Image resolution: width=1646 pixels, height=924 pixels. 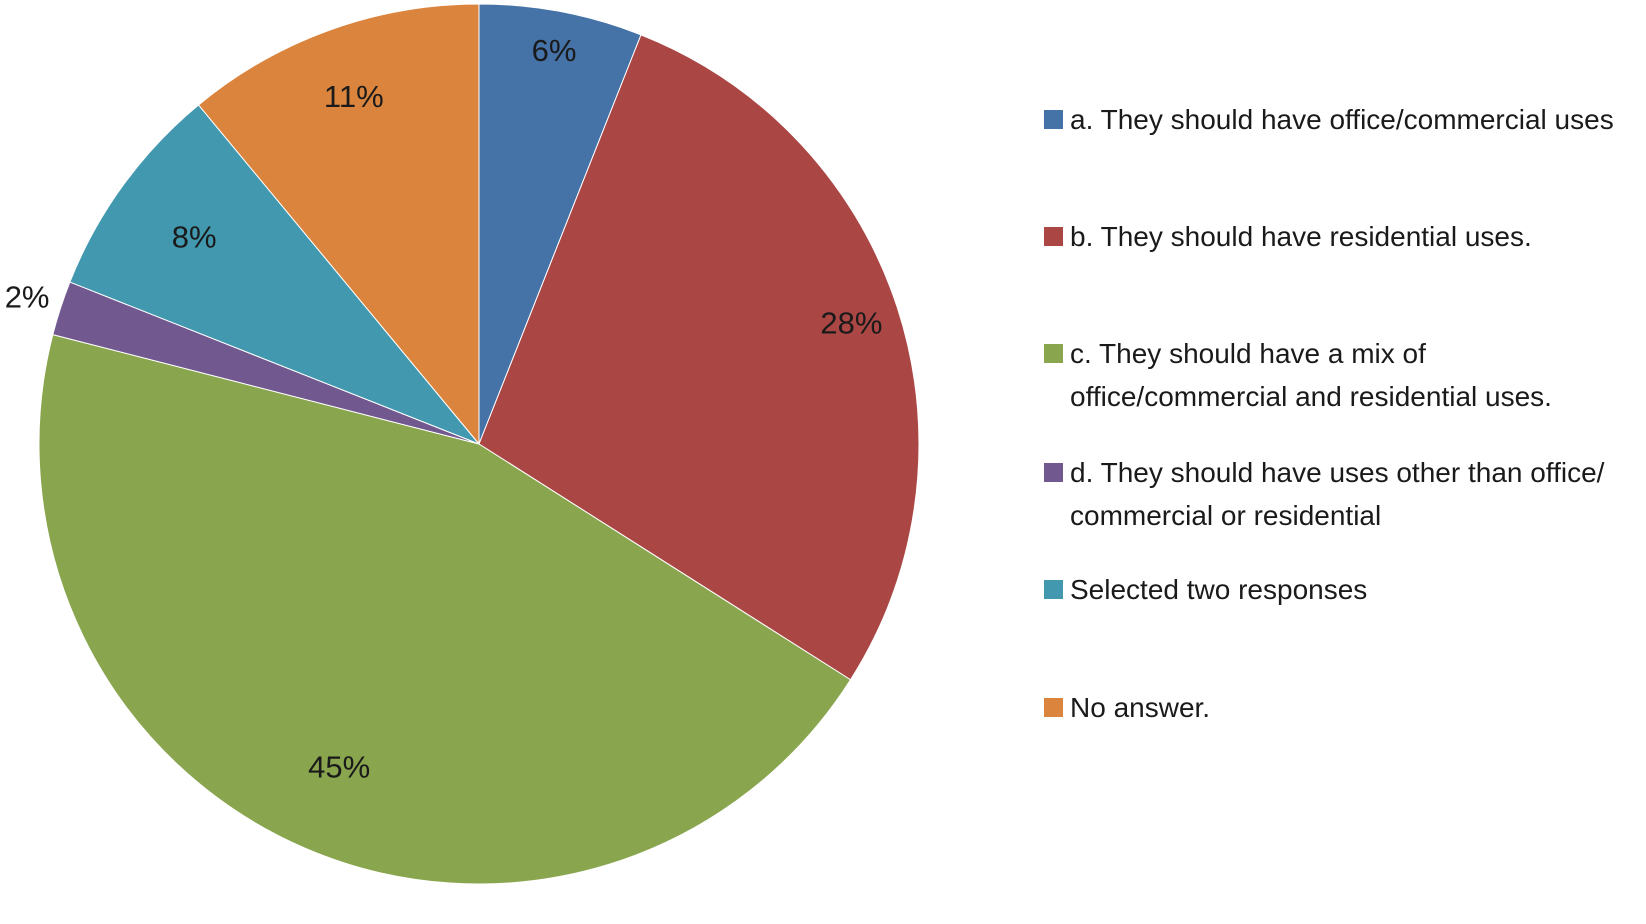 I want to click on slice-no-answer, so click(x=338, y=224).